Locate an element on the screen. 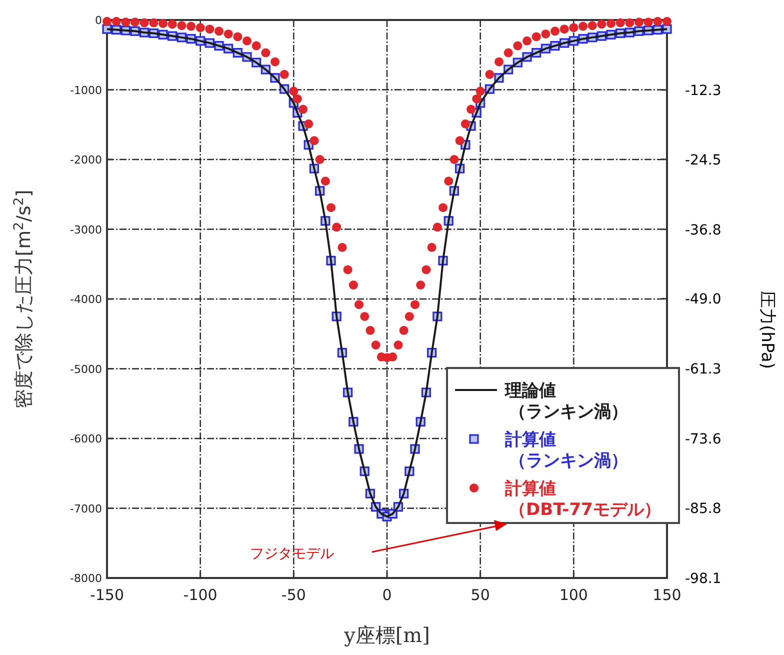  x-tick-label: 100 is located at coordinates (573, 595).